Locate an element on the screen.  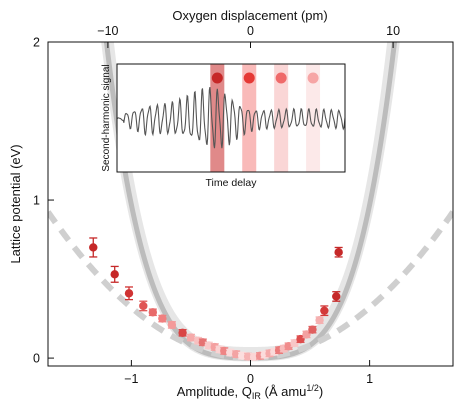
x-tick-label: −1 is located at coordinates (131, 379).